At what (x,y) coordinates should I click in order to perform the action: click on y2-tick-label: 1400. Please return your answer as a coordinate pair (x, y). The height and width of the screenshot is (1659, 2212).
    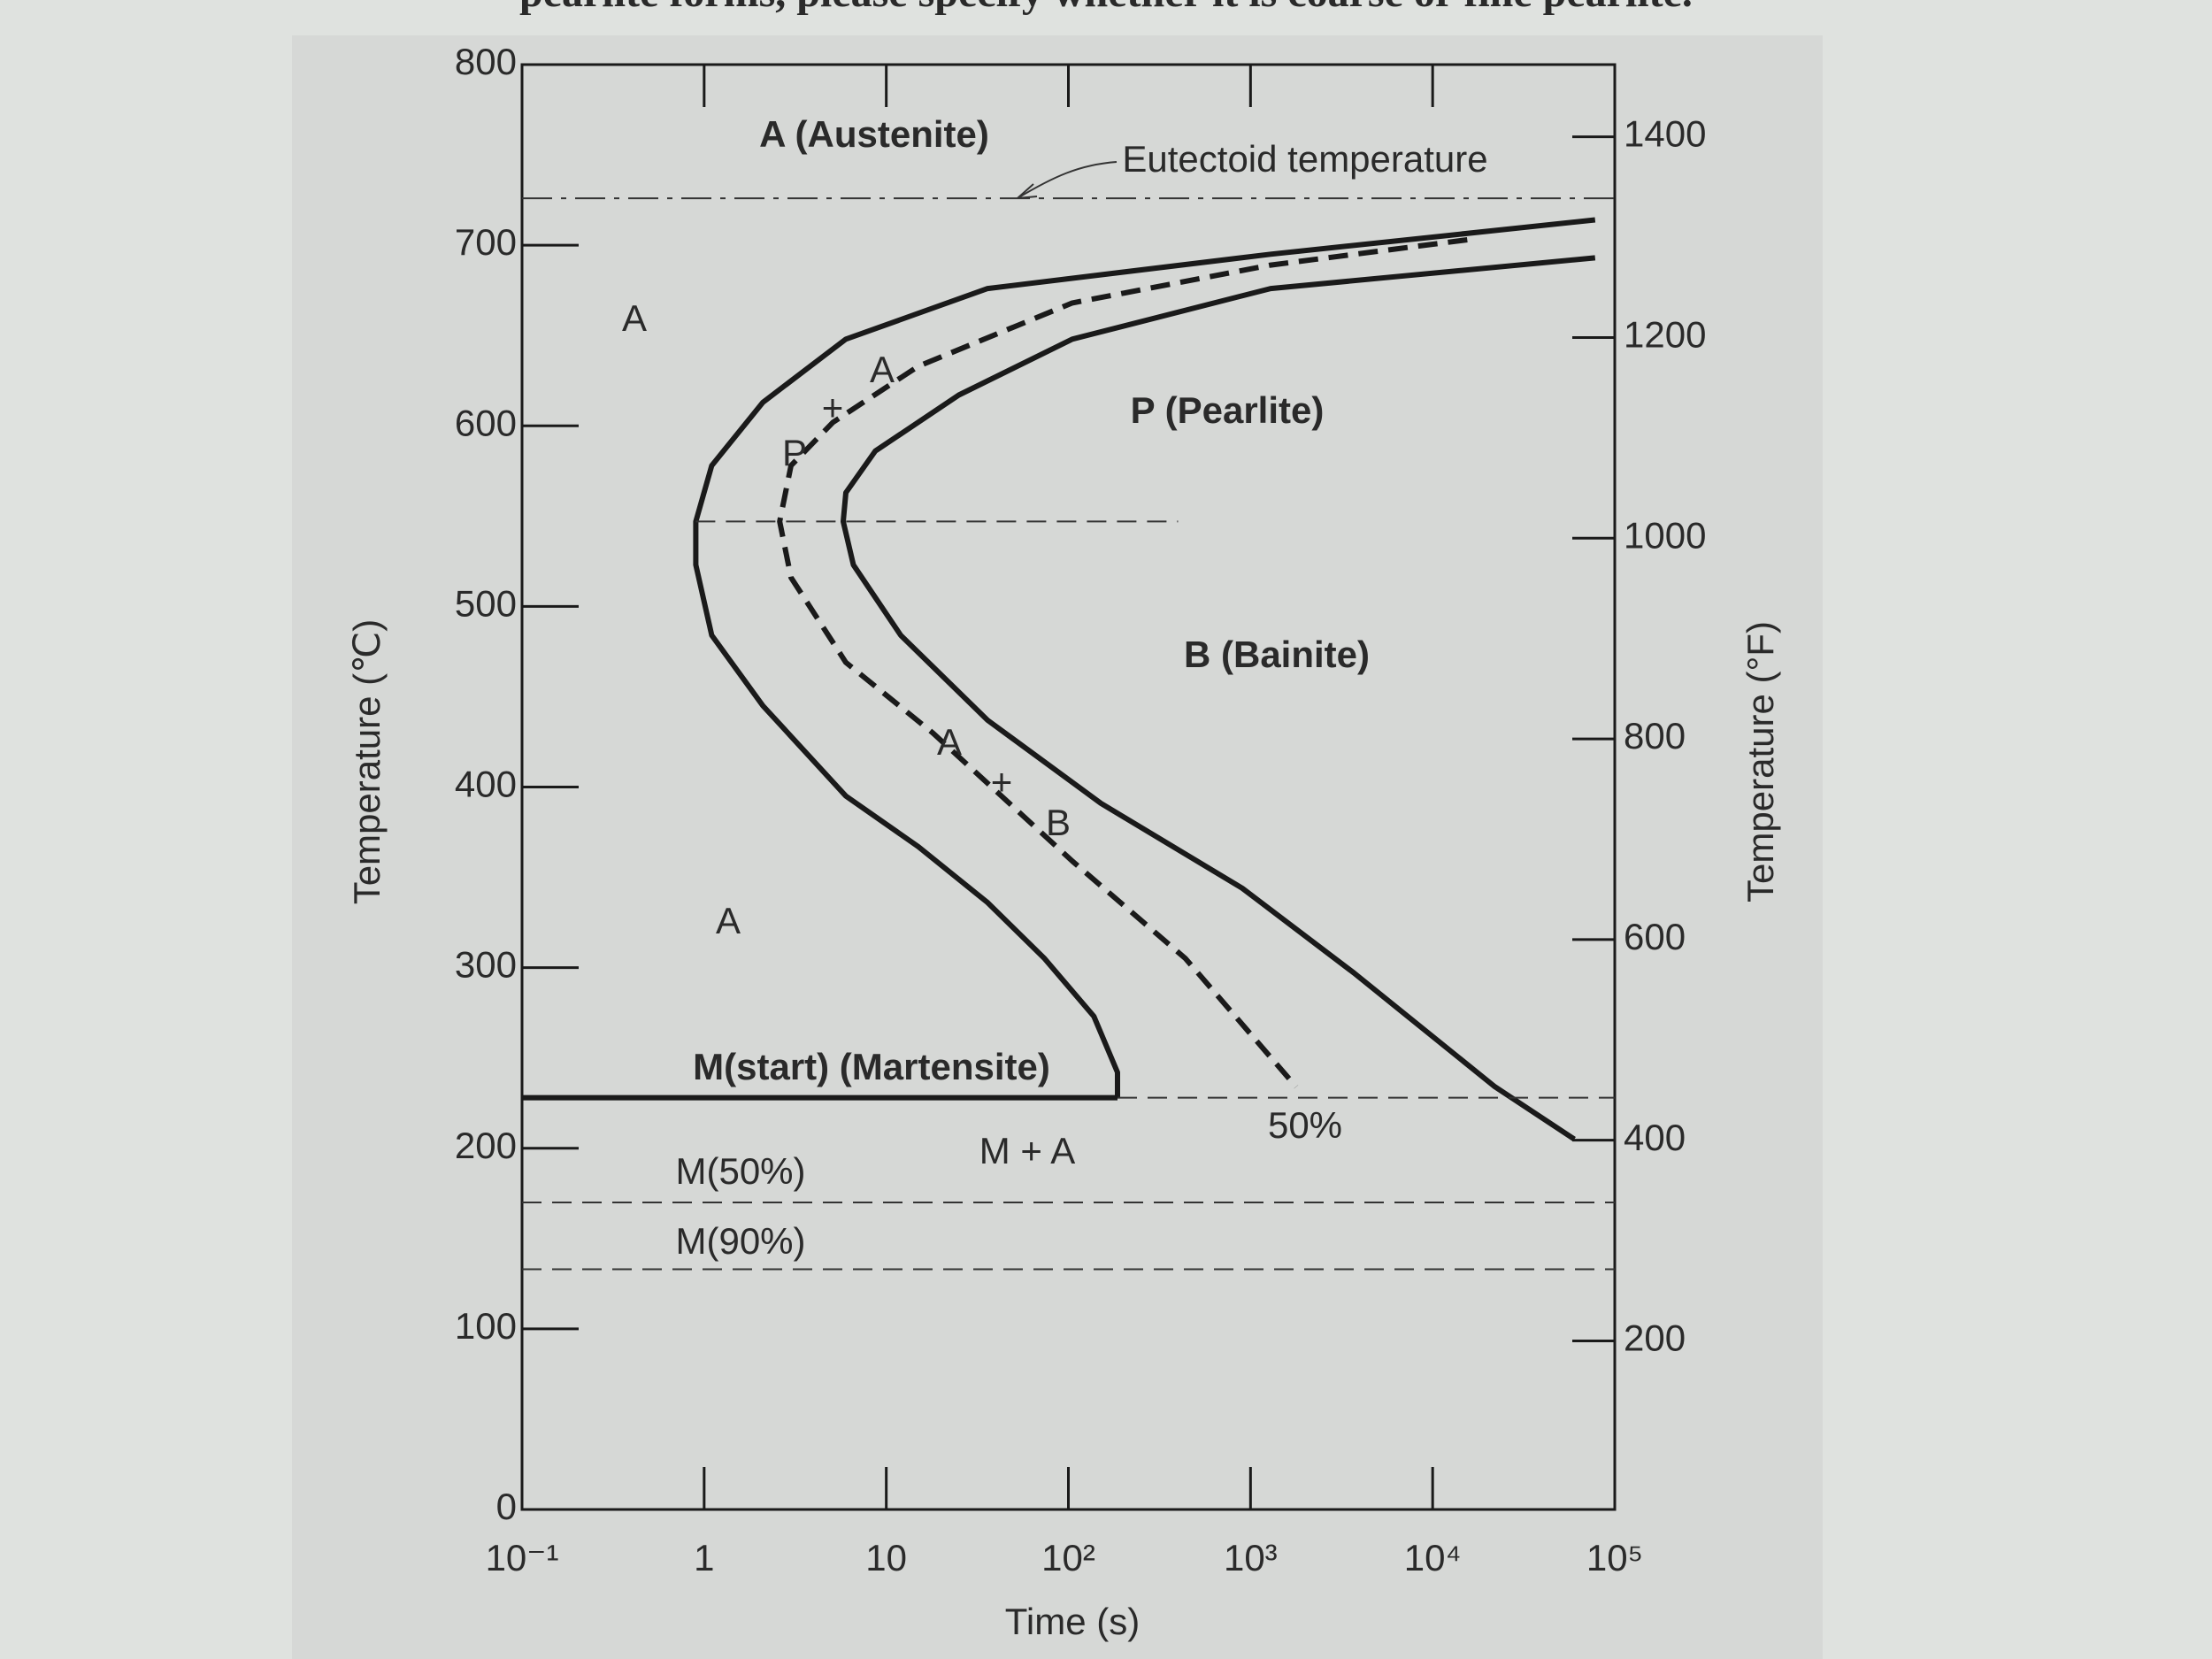
    Looking at the image, I should click on (1665, 134).